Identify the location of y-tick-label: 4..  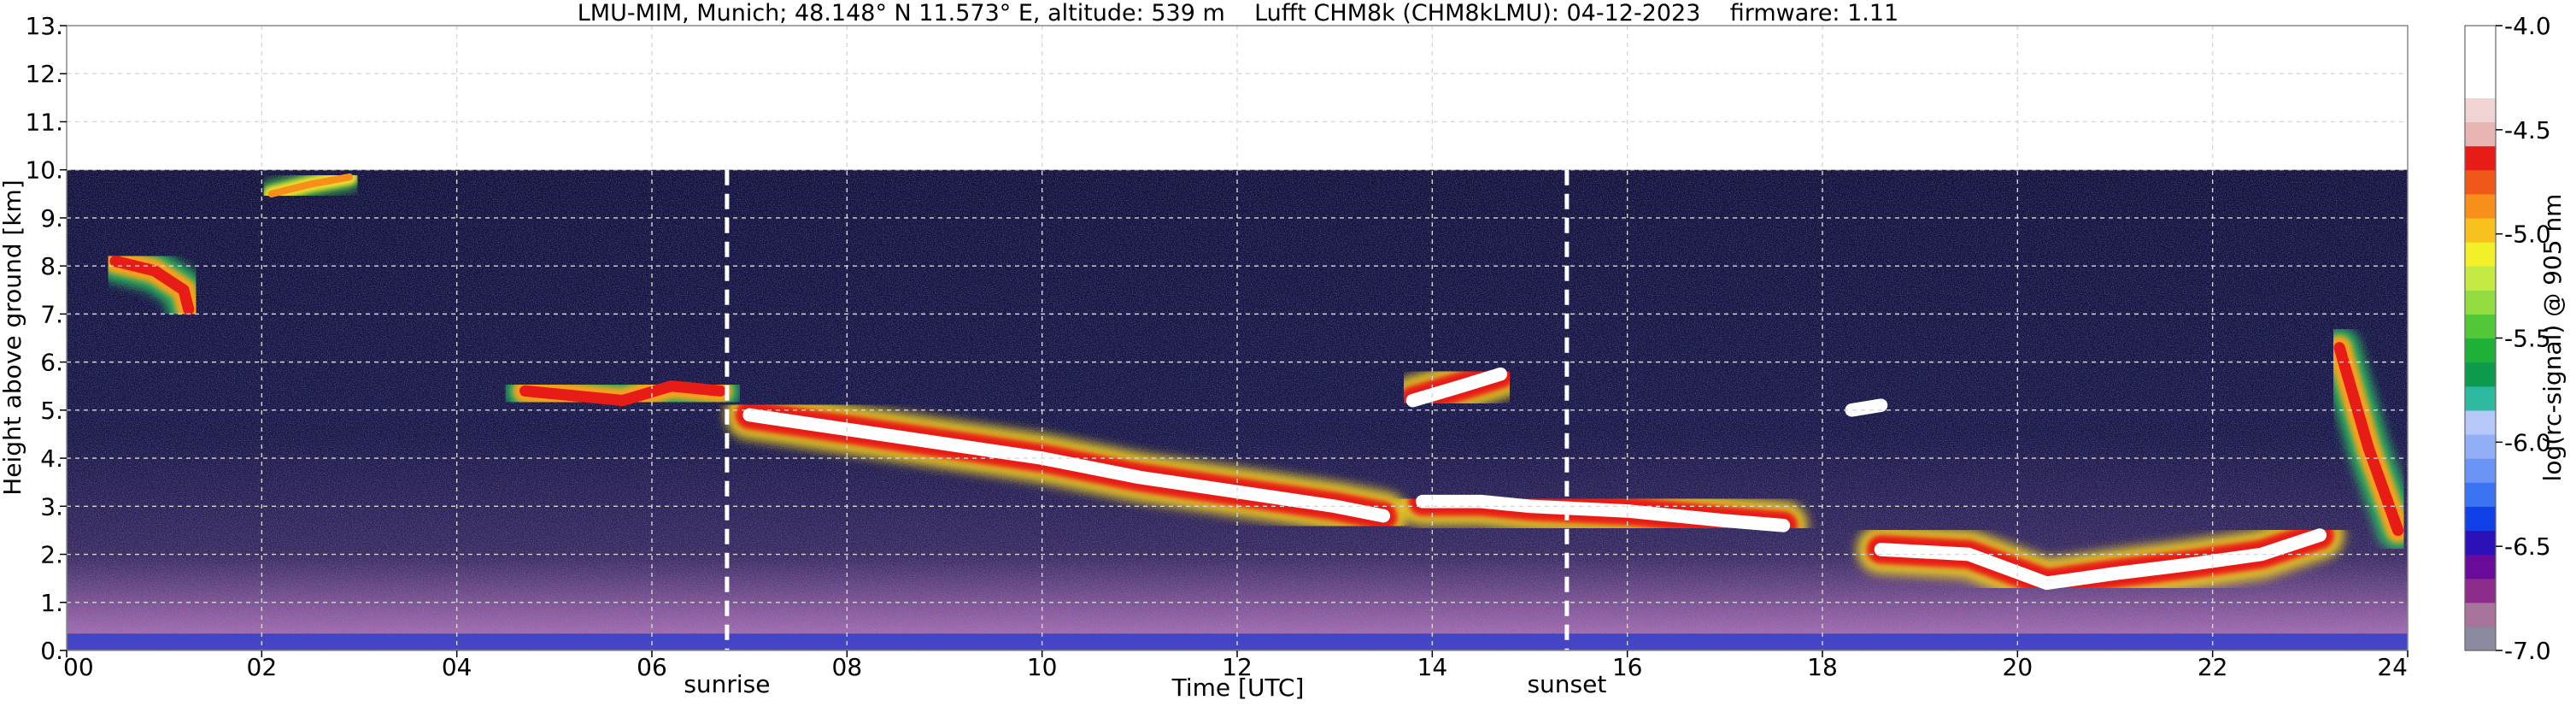
(51, 458).